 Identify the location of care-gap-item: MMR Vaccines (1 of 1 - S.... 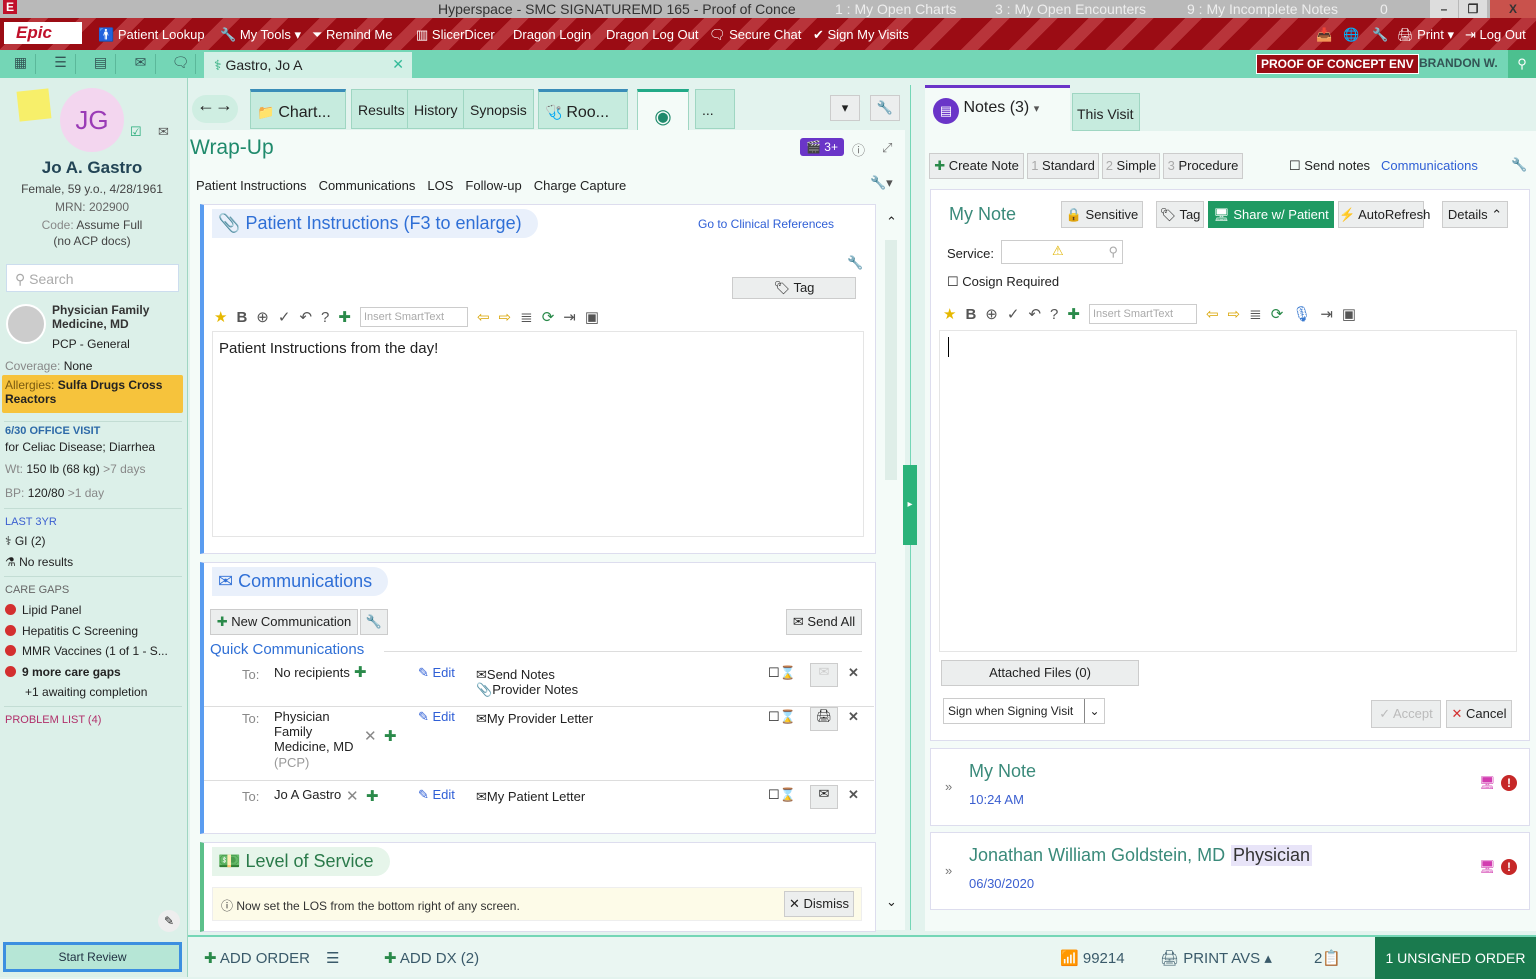
(86, 651).